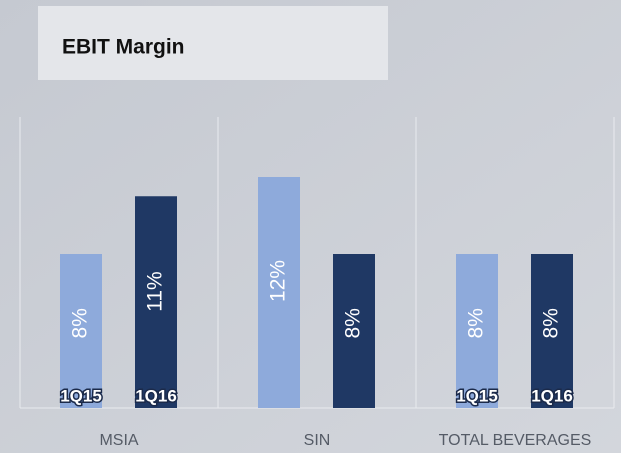 This screenshot has height=453, width=621. What do you see at coordinates (155, 291) in the screenshot?
I see `data-label: 11%` at bounding box center [155, 291].